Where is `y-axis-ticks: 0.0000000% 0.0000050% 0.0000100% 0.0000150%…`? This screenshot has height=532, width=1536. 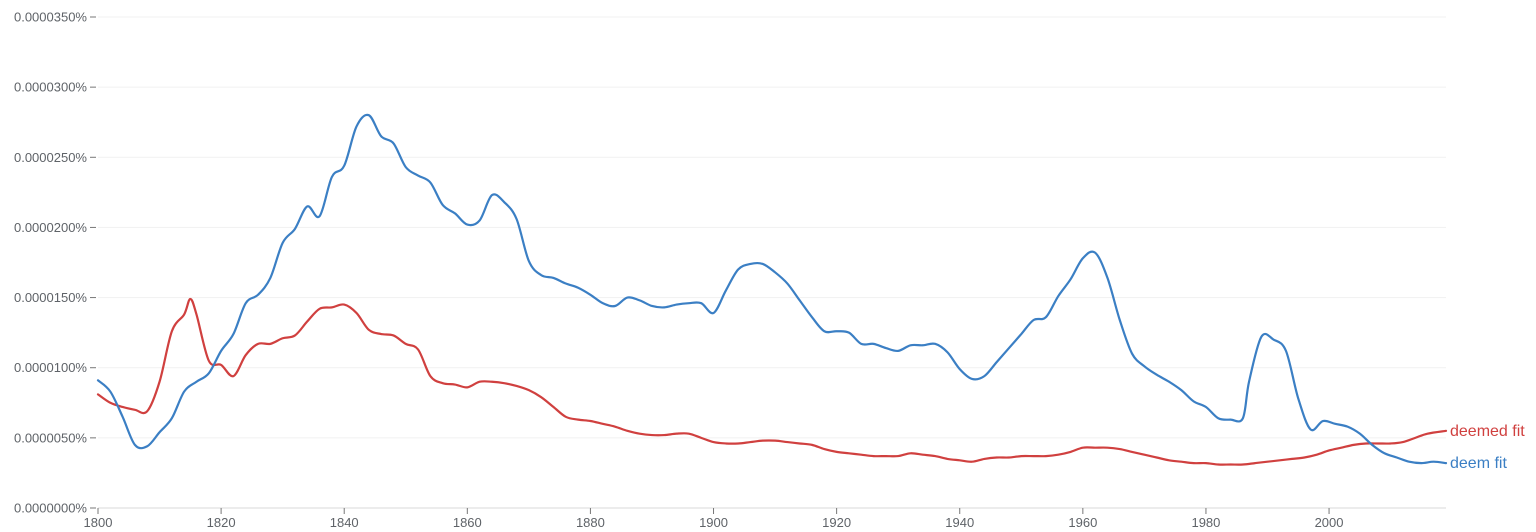 y-axis-ticks: 0.0000000% 0.0000050% 0.0000100% 0.0000150%… is located at coordinates (55, 263).